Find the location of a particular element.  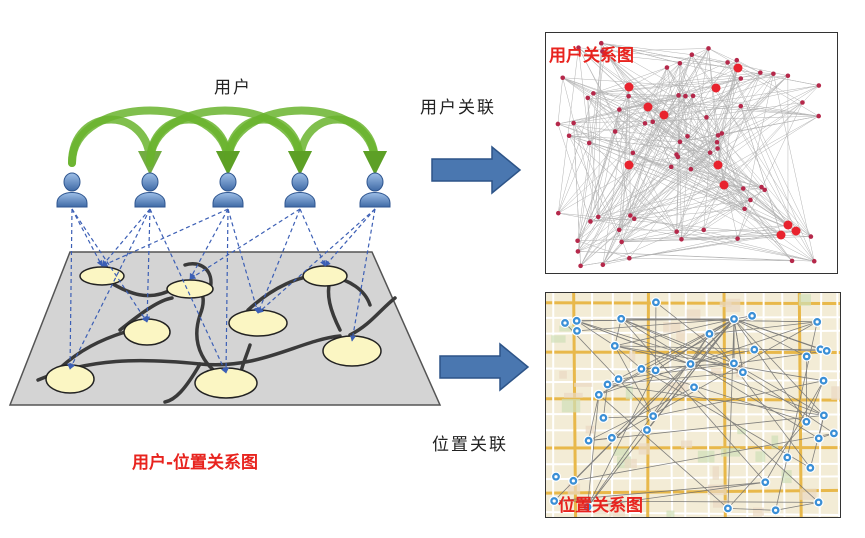

user-association-label: 用户关联 is located at coordinates (458, 108).